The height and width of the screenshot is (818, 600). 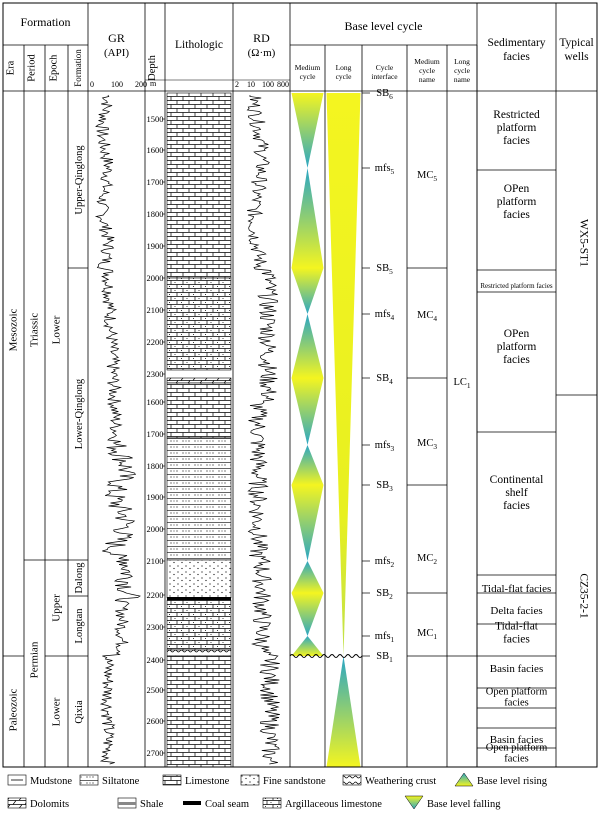 I want to click on medium-cycle-name: MC2, so click(x=427, y=559).